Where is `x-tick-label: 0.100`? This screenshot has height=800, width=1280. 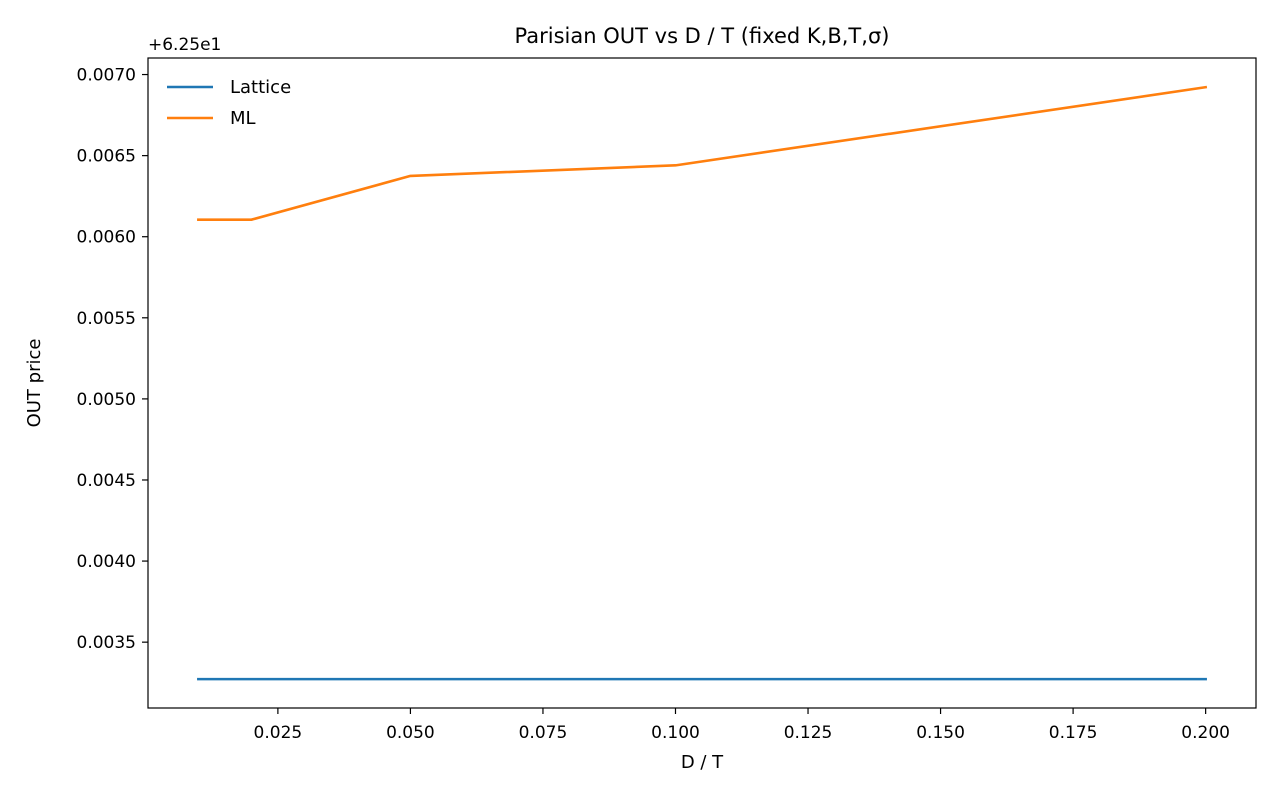 x-tick-label: 0.100 is located at coordinates (675, 733).